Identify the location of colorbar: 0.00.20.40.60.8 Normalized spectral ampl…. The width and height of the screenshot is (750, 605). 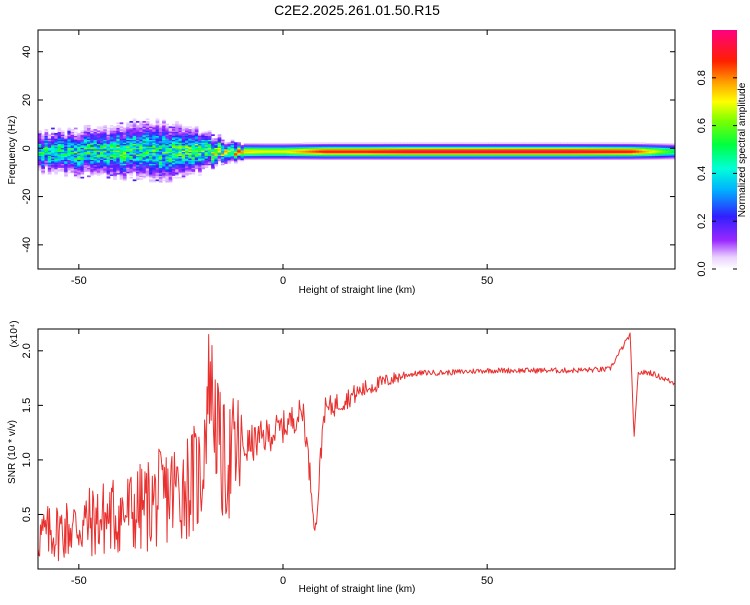
(722, 153).